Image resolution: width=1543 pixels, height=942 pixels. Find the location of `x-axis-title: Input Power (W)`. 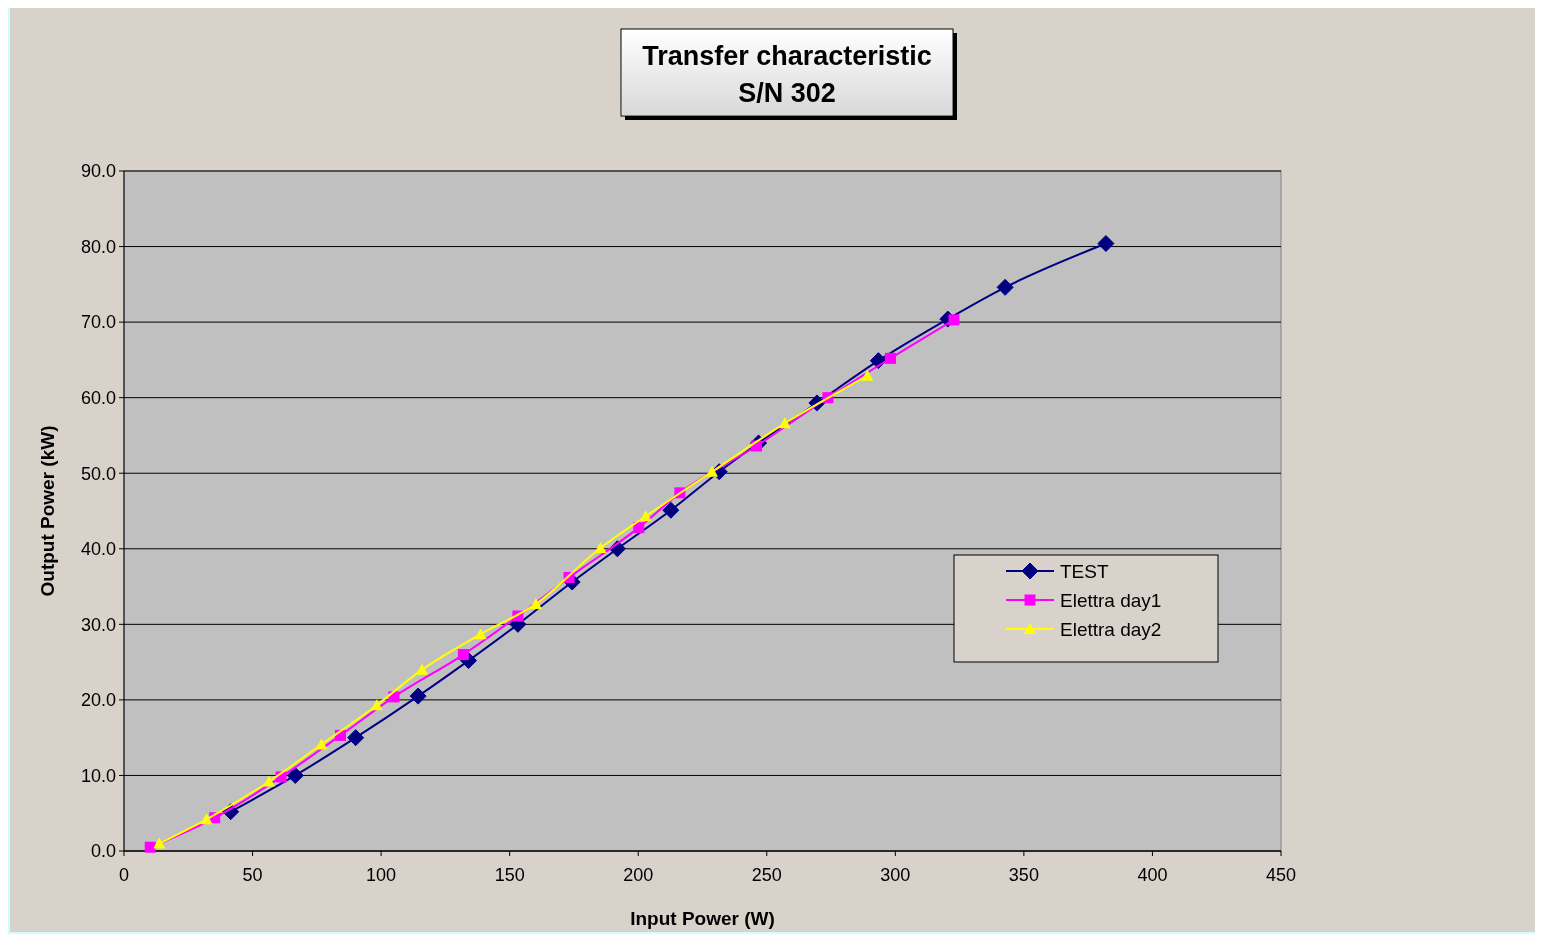

x-axis-title: Input Power (W) is located at coordinates (702, 918).